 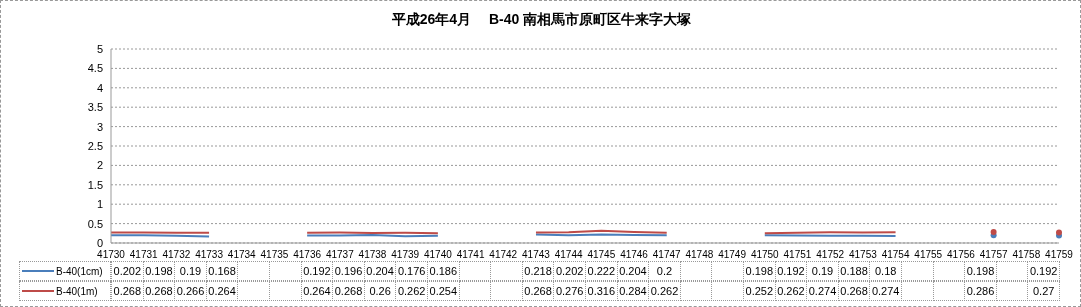 What do you see at coordinates (797, 255) in the screenshot?
I see `x-tick-label: 41751` at bounding box center [797, 255].